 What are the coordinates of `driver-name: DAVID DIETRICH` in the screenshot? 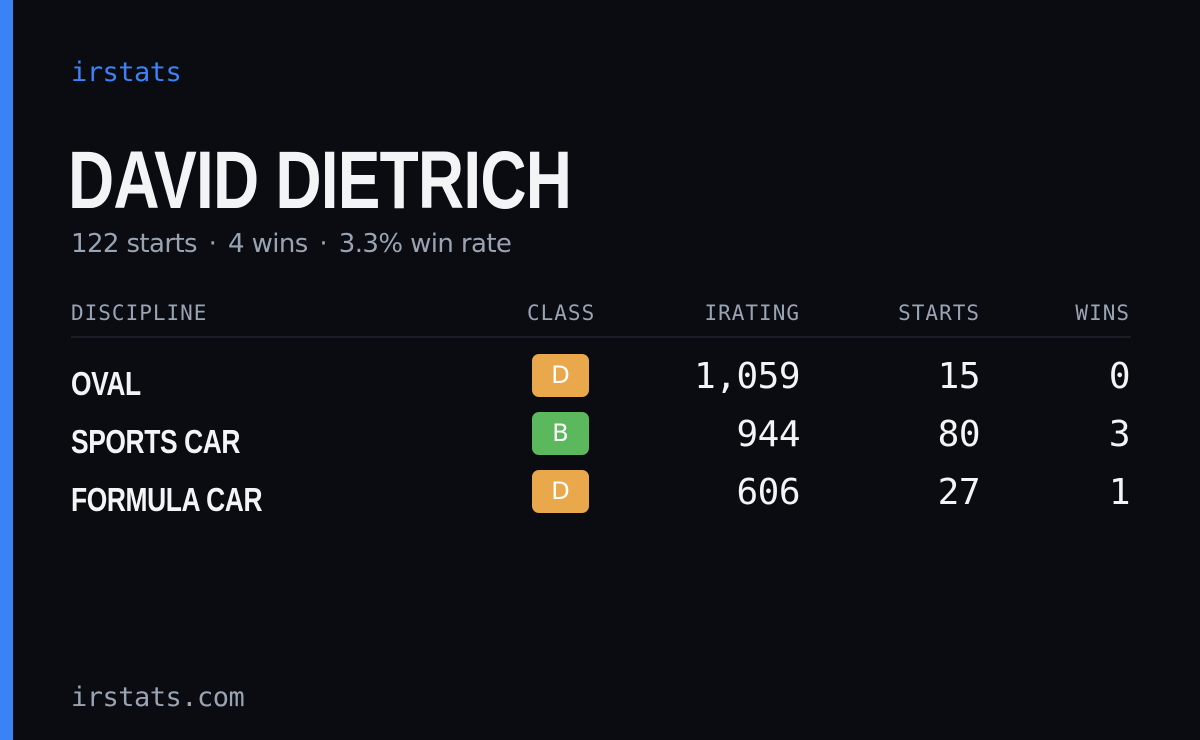 It's located at (320, 180).